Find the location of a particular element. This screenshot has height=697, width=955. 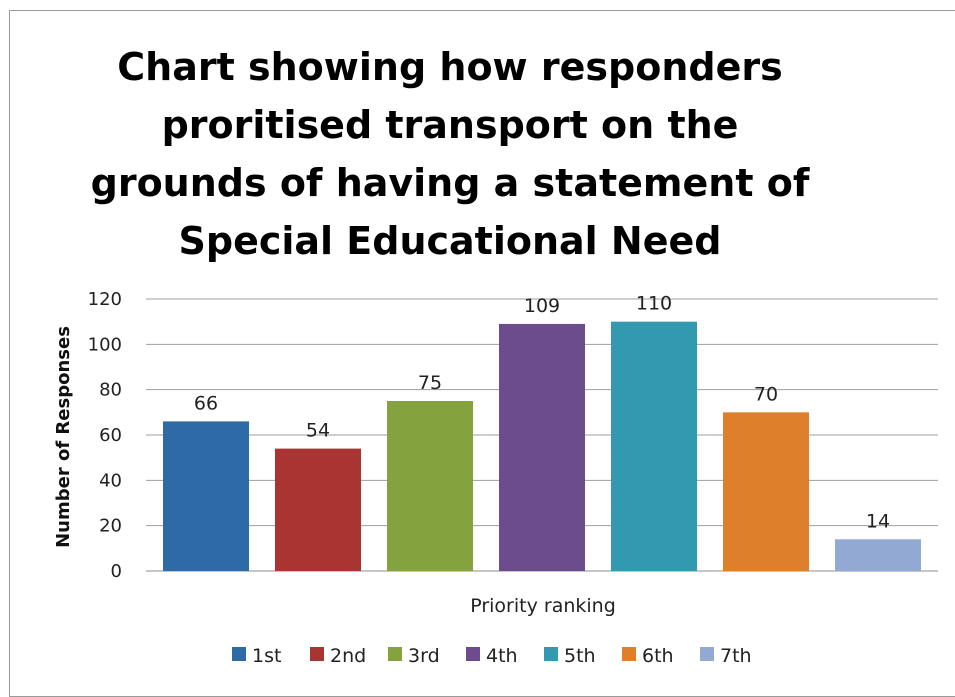

y-axis-ticks: 0 20 40 60 80 100 120 is located at coordinates (105, 435).